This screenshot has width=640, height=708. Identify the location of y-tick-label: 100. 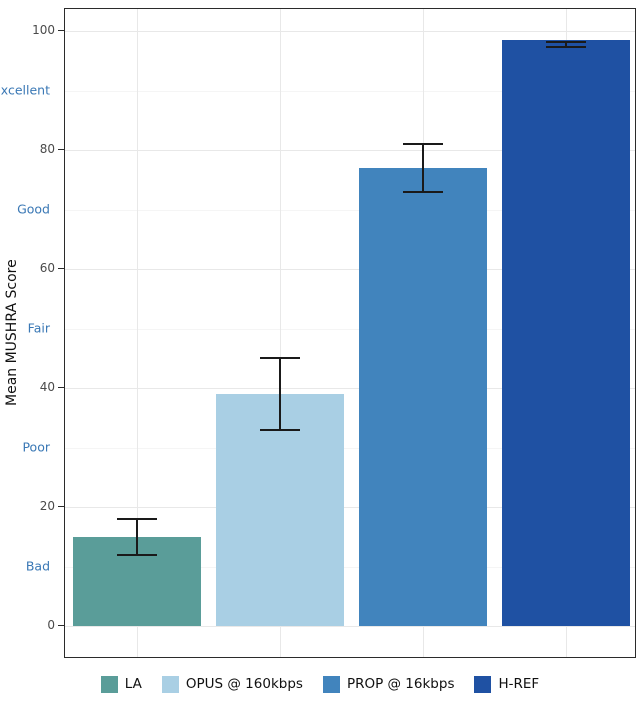
(43, 30).